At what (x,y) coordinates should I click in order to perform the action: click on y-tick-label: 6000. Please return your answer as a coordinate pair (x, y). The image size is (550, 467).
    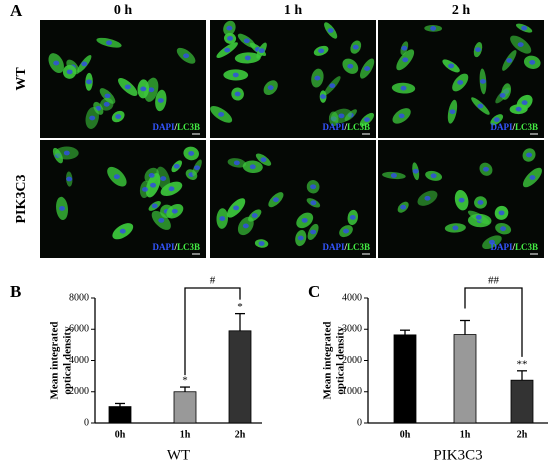
    Looking at the image, I should click on (79, 329).